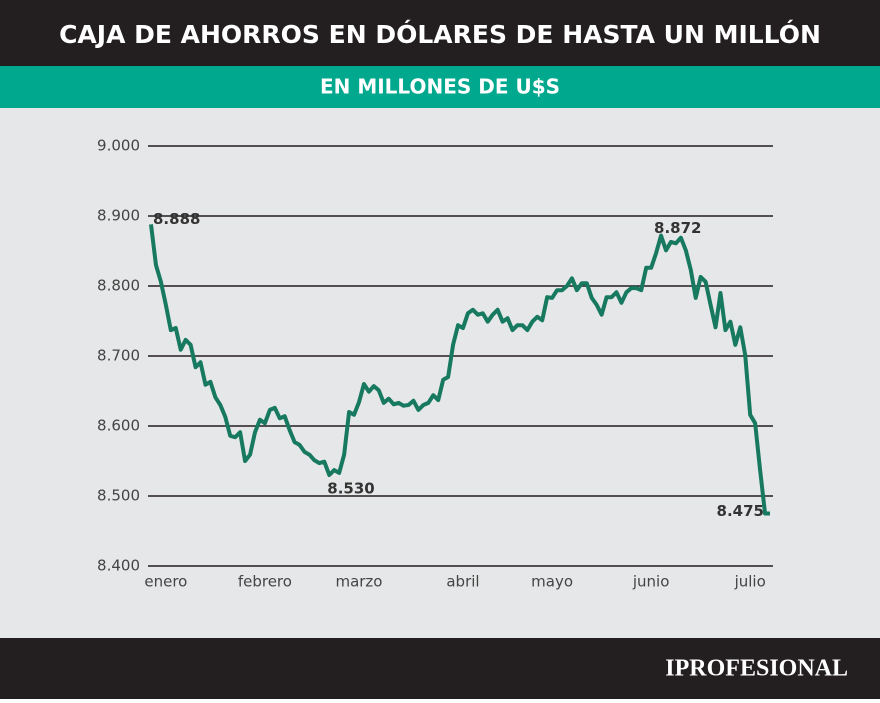 Image resolution: width=880 pixels, height=703 pixels. I want to click on header-bar, so click(440, 33).